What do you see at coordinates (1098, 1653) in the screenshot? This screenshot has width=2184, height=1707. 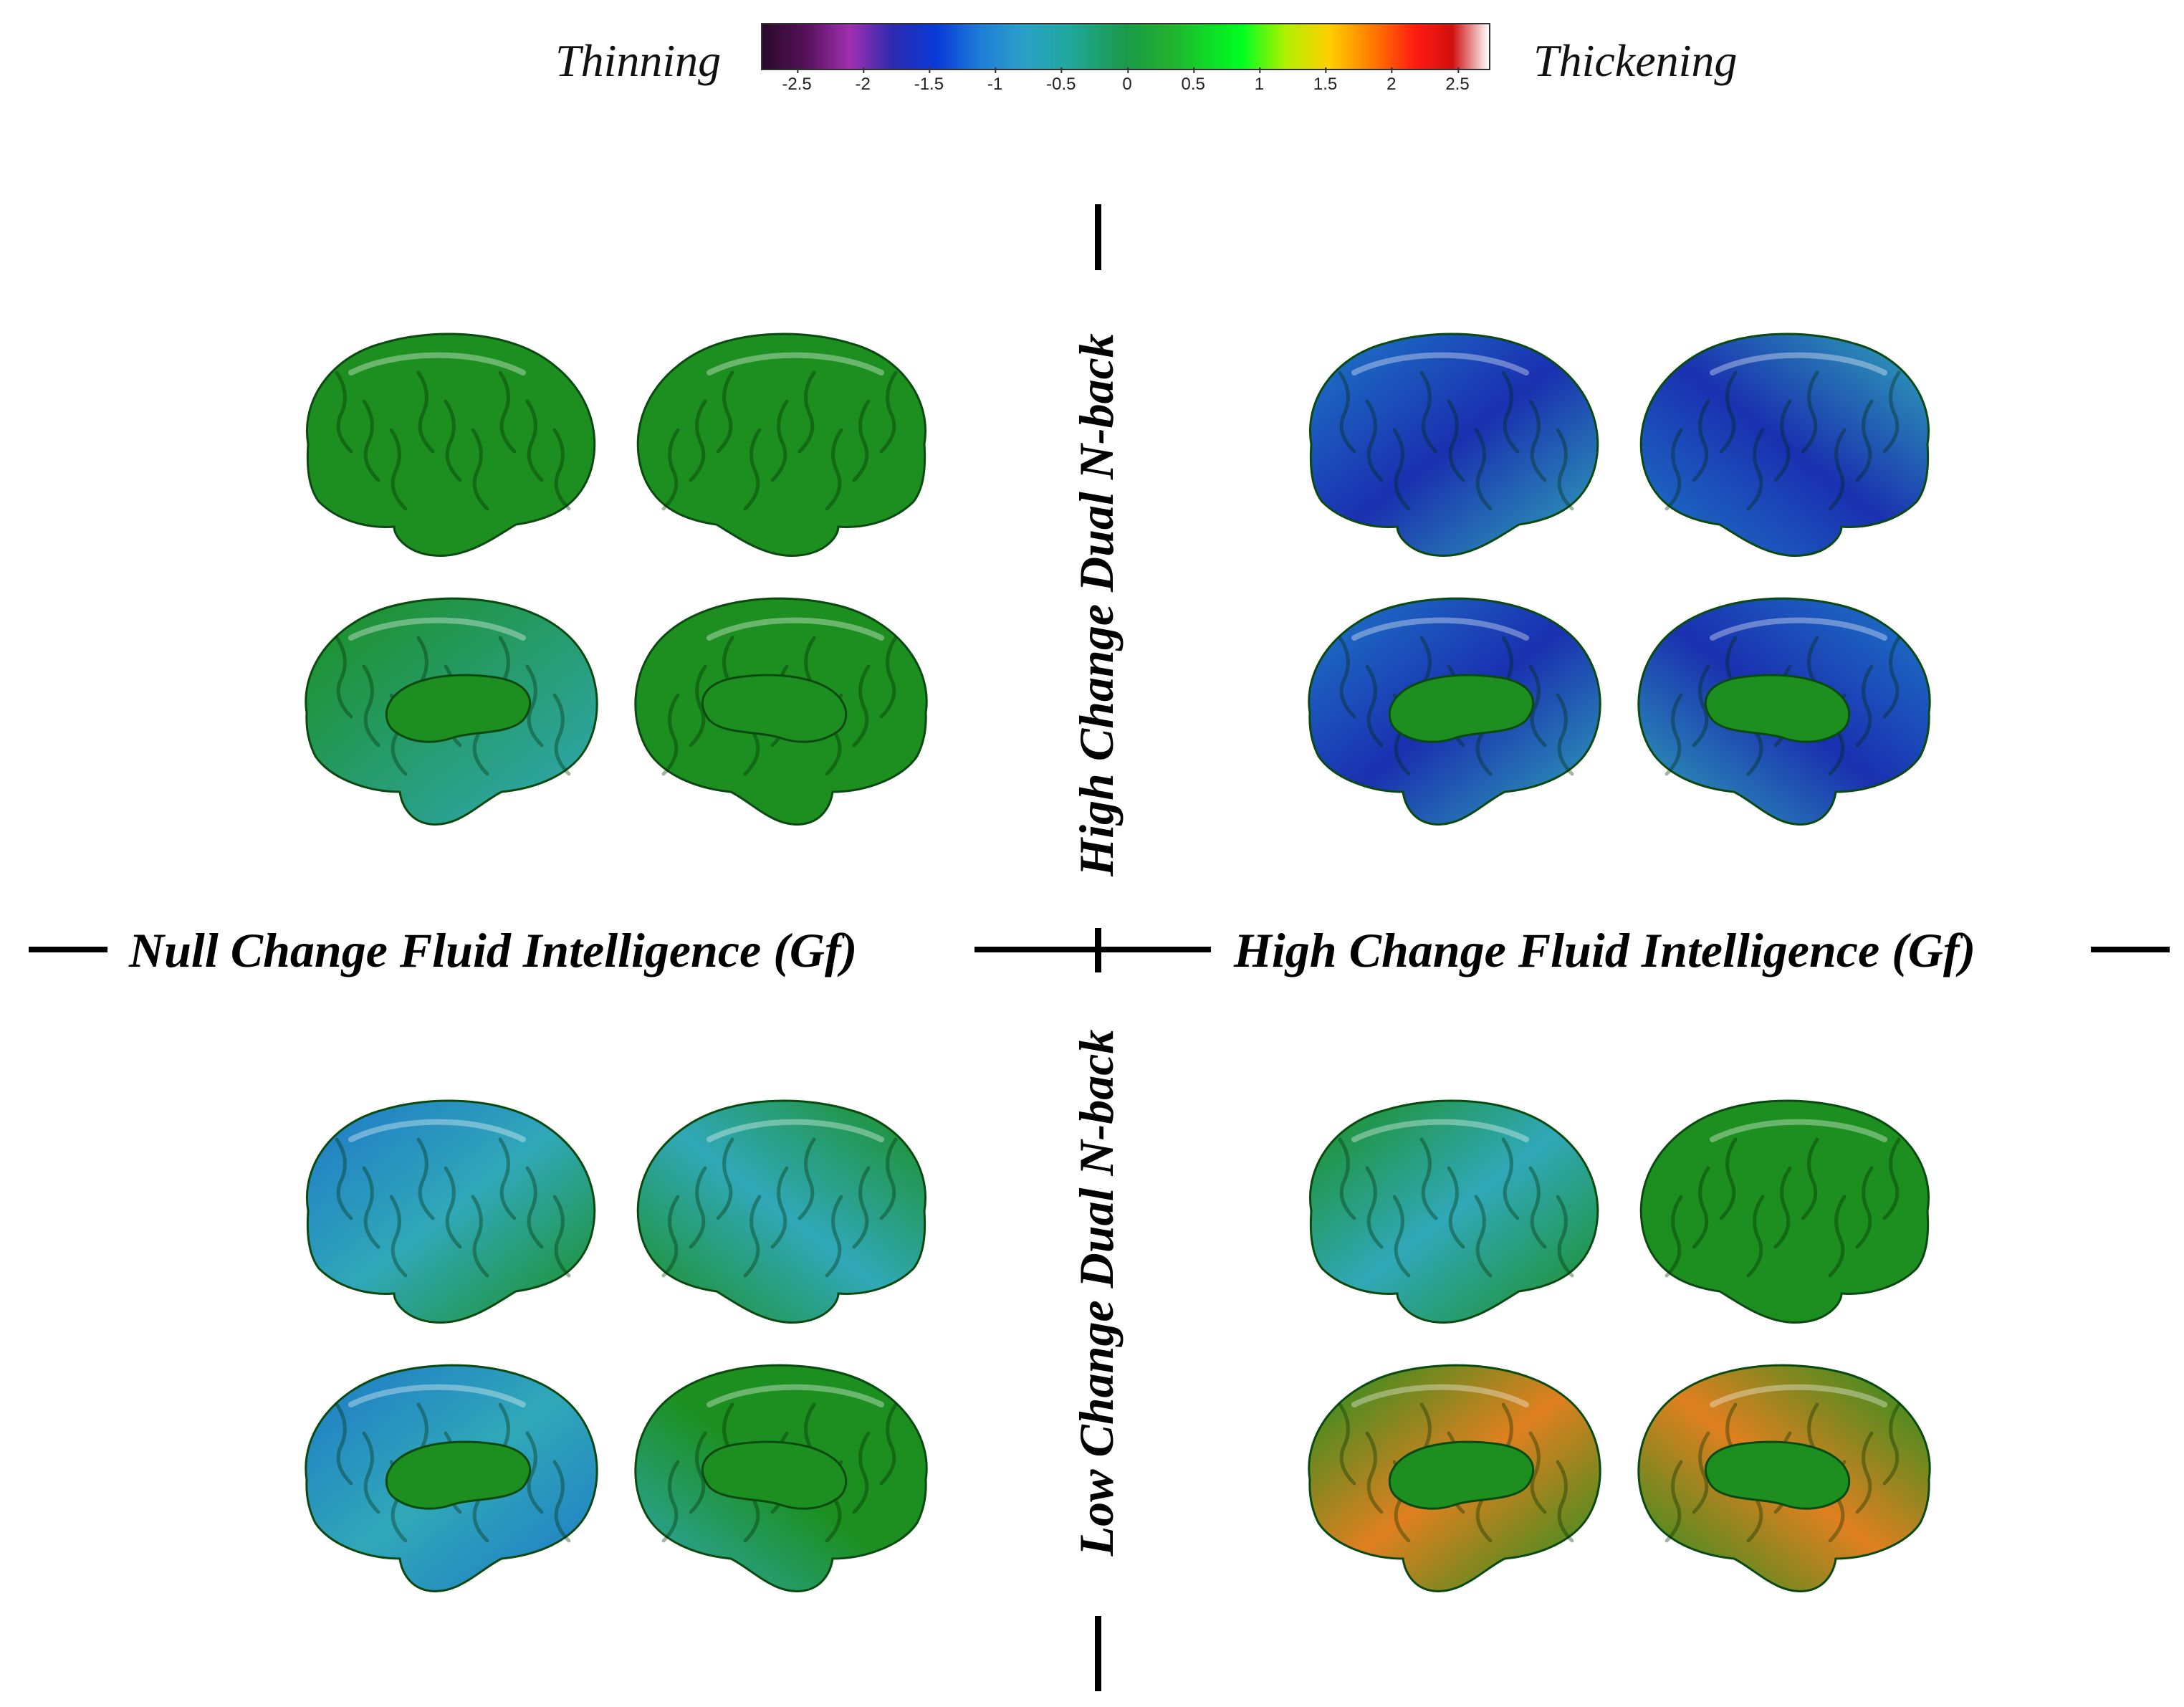 I see `vertical-rule-bottom` at bounding box center [1098, 1653].